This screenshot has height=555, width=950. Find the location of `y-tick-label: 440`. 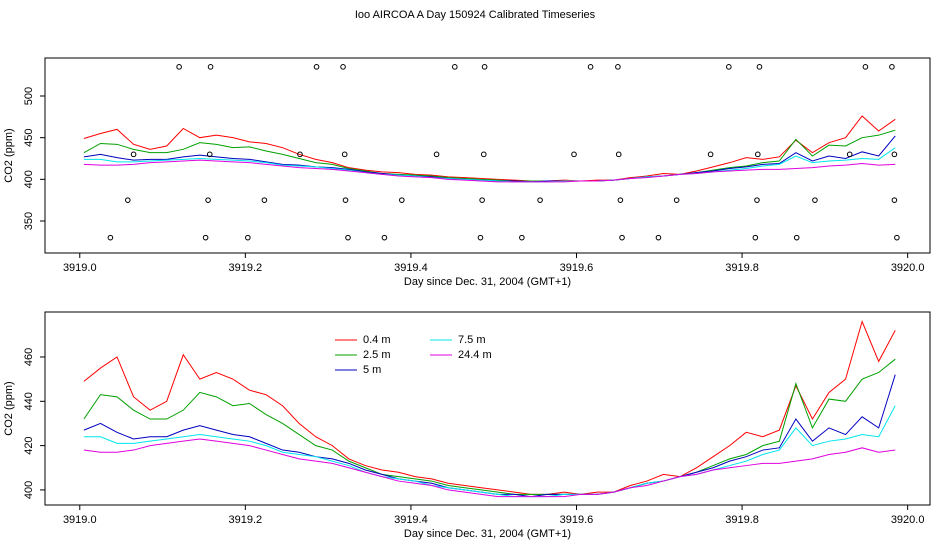

y-tick-label: 440 is located at coordinates (29, 401).